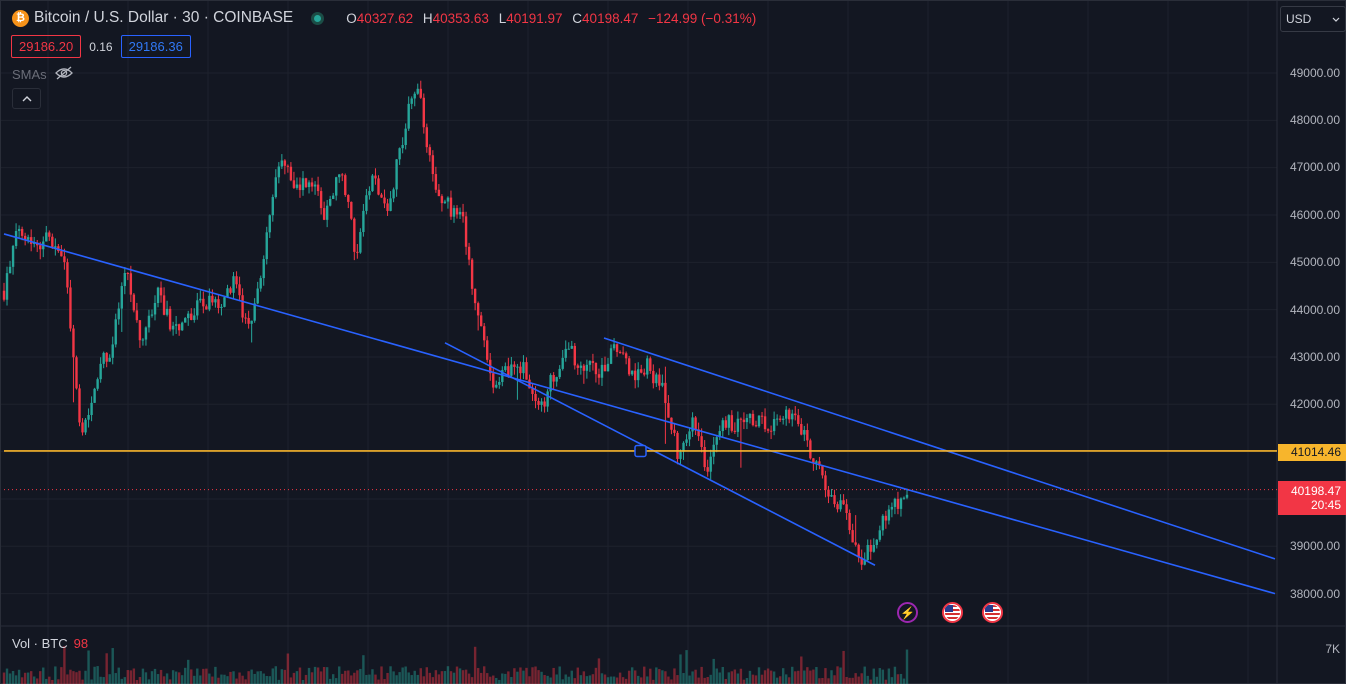 Image resolution: width=1346 pixels, height=684 pixels. I want to click on price-axis-label: 47000.00, so click(1314, 167).